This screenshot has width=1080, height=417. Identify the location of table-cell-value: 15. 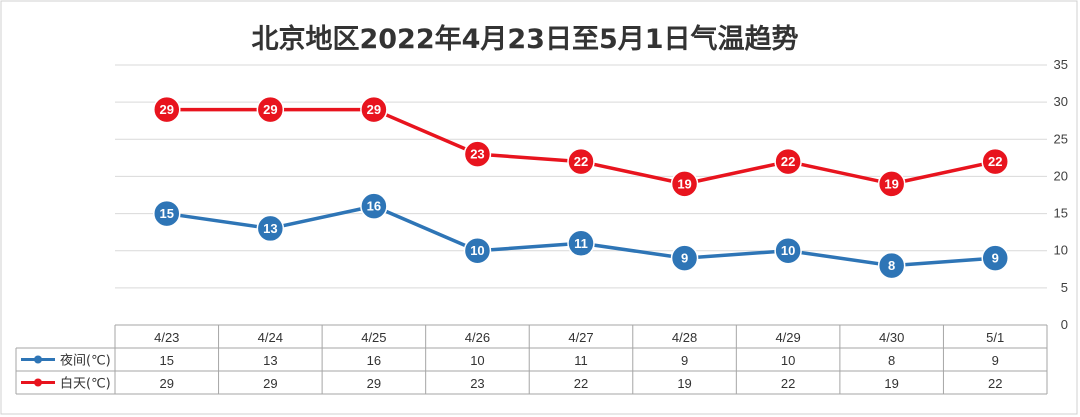
(167, 360).